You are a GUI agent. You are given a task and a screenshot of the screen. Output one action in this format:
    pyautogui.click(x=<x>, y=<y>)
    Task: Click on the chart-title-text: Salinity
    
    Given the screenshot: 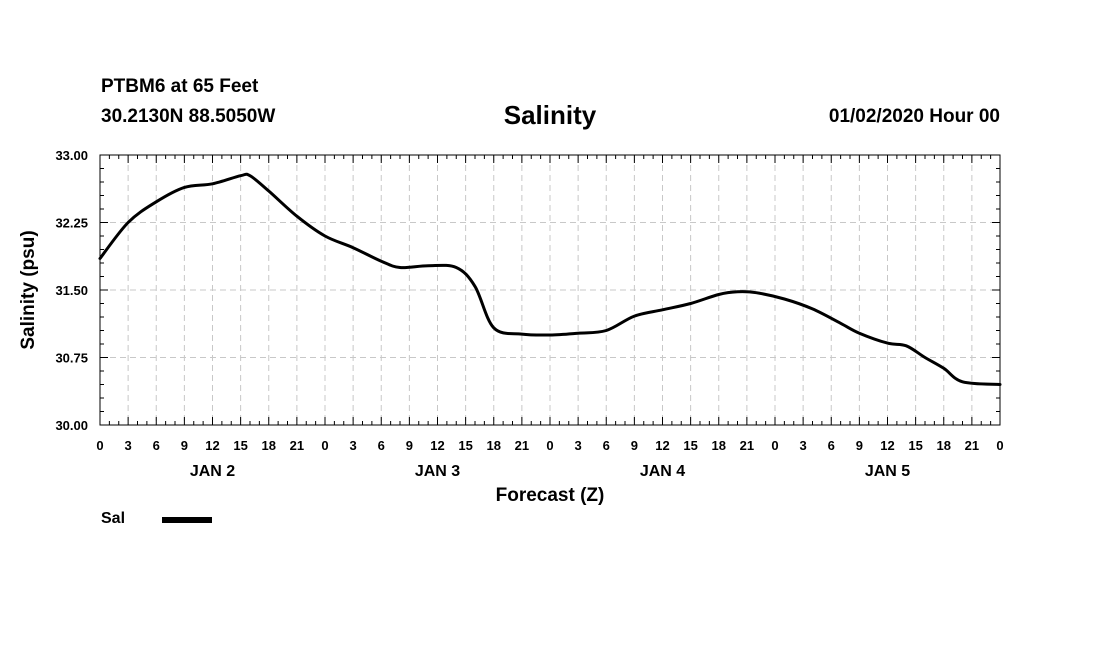 What is the action you would take?
    pyautogui.click(x=550, y=115)
    